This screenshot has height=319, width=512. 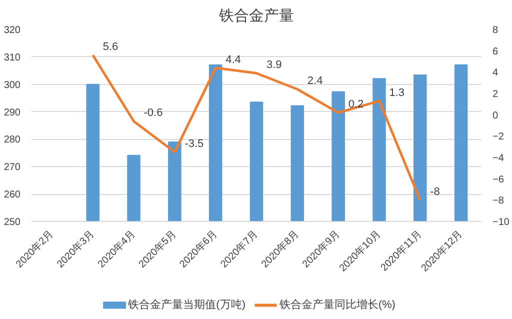 What do you see at coordinates (12, 168) in the screenshot?
I see `y-tick-label: 270` at bounding box center [12, 168].